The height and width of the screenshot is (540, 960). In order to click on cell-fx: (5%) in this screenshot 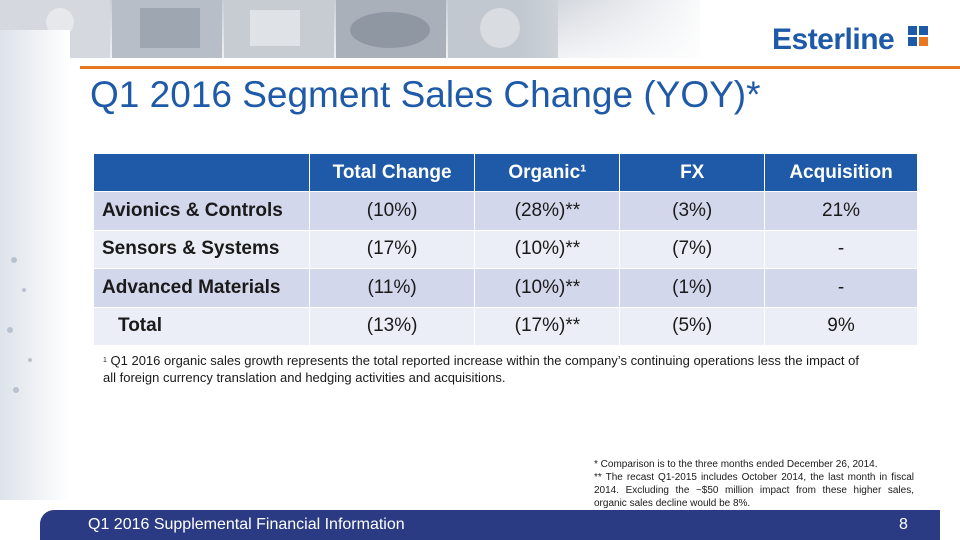, I will do `click(692, 326)`.